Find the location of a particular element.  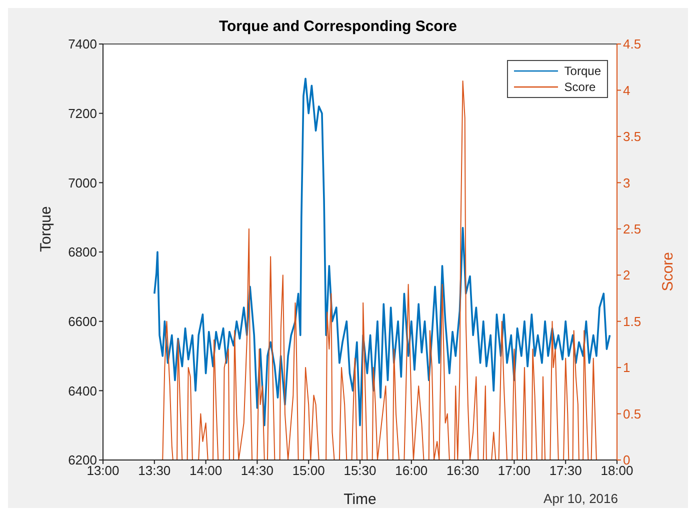

y-tick-label: 6400 is located at coordinates (82, 390).